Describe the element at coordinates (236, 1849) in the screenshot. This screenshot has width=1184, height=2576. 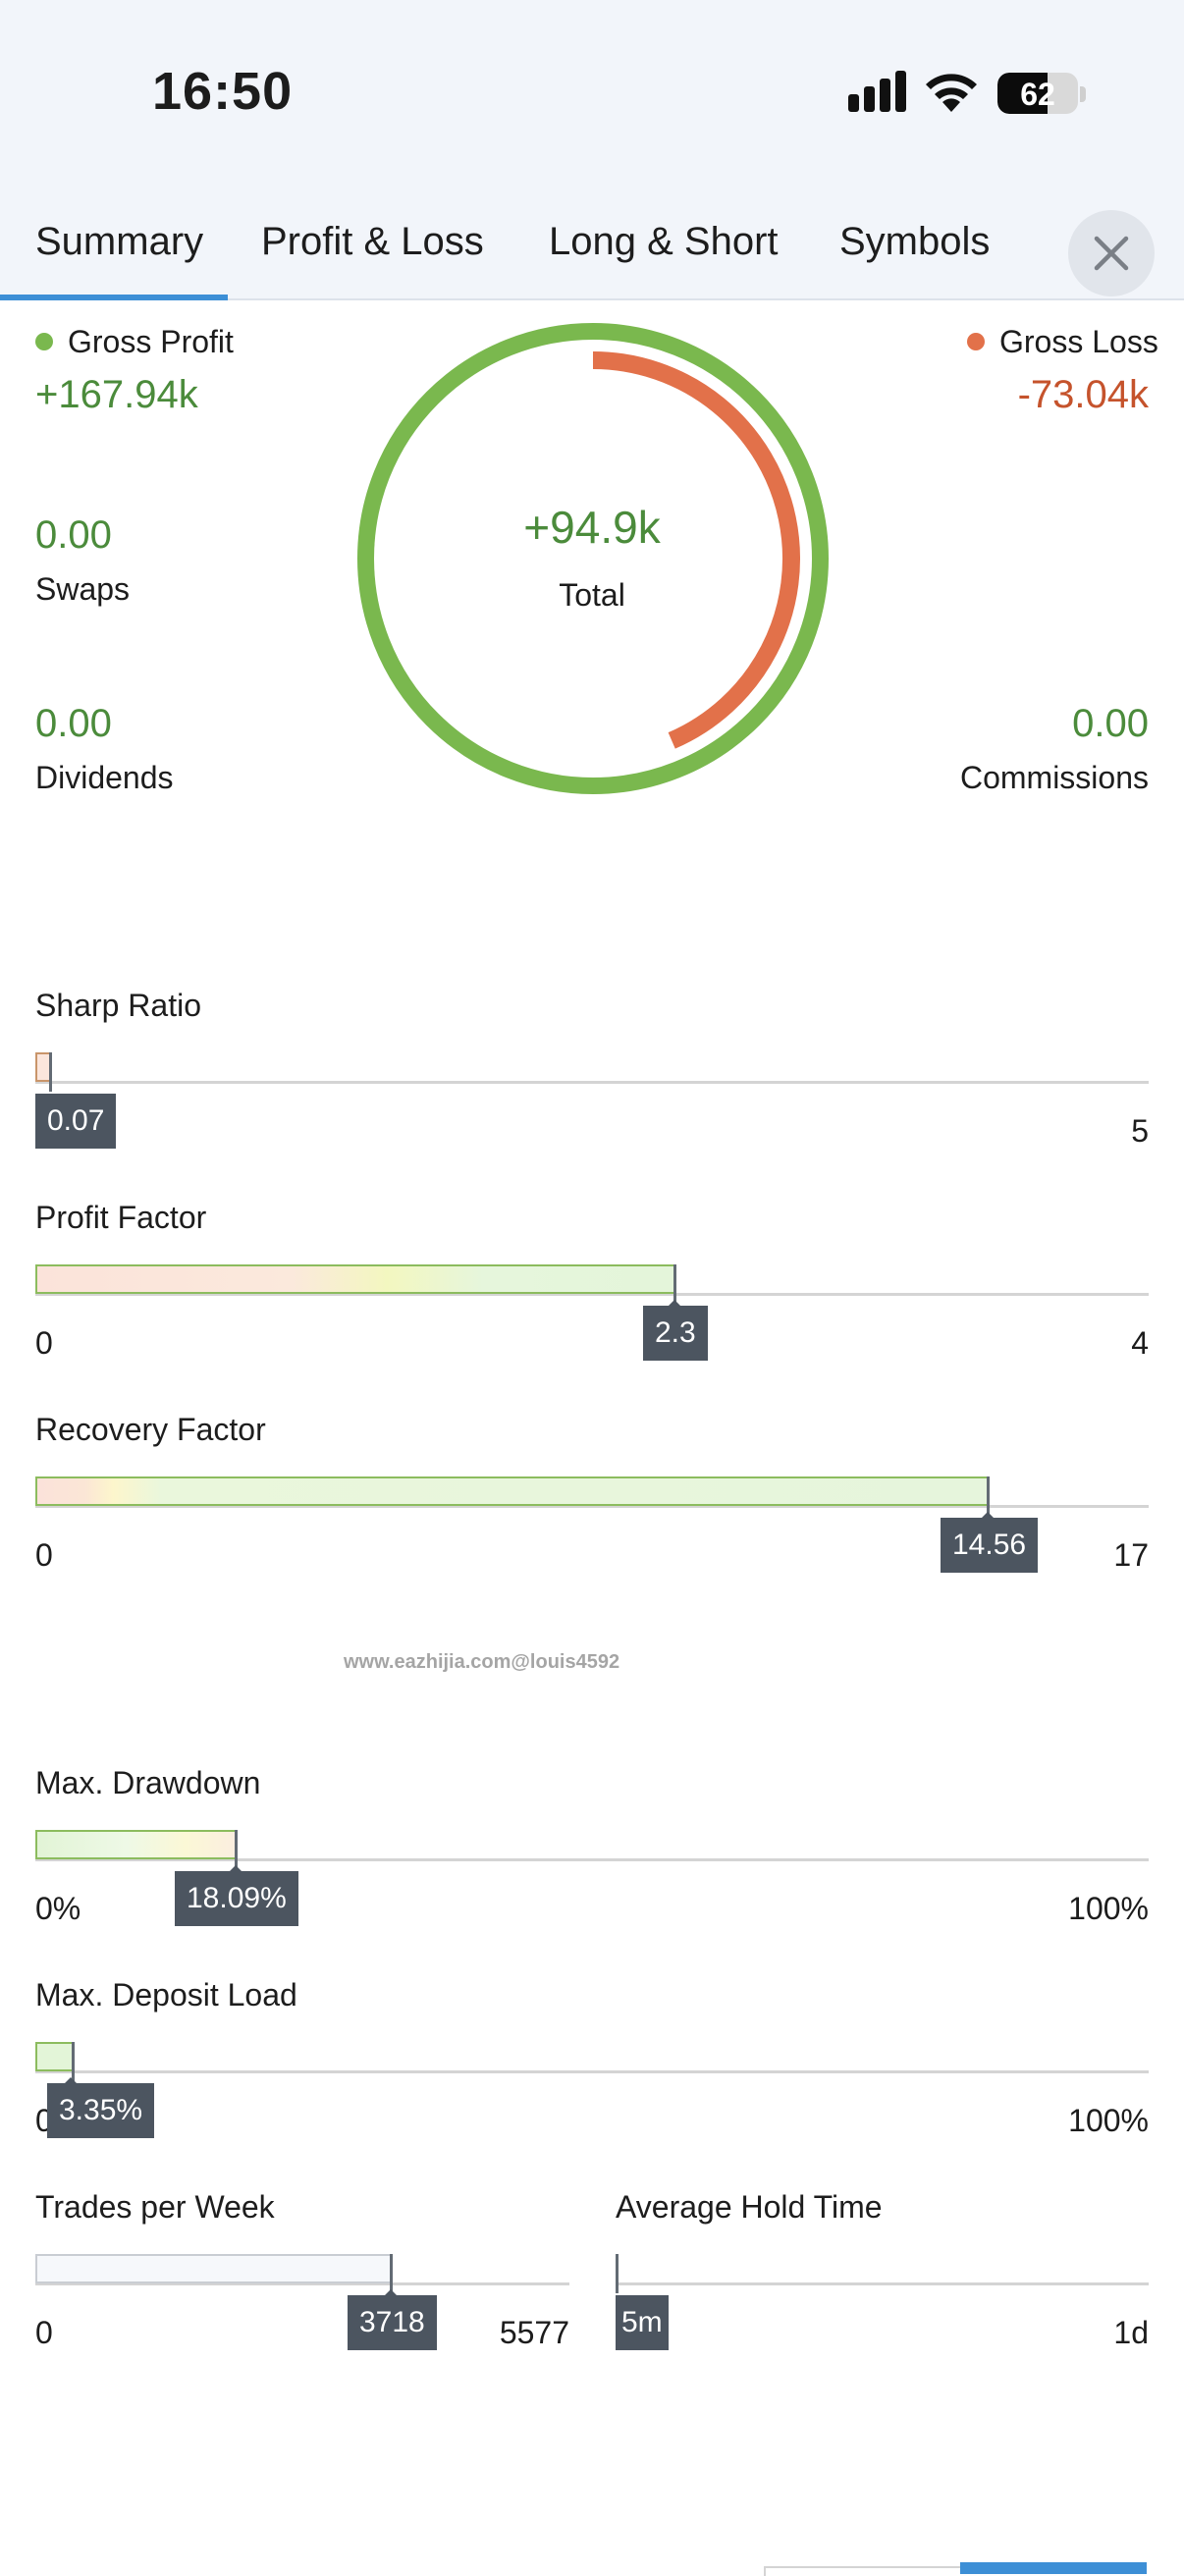
I see `max-drawdown-pin` at that location.